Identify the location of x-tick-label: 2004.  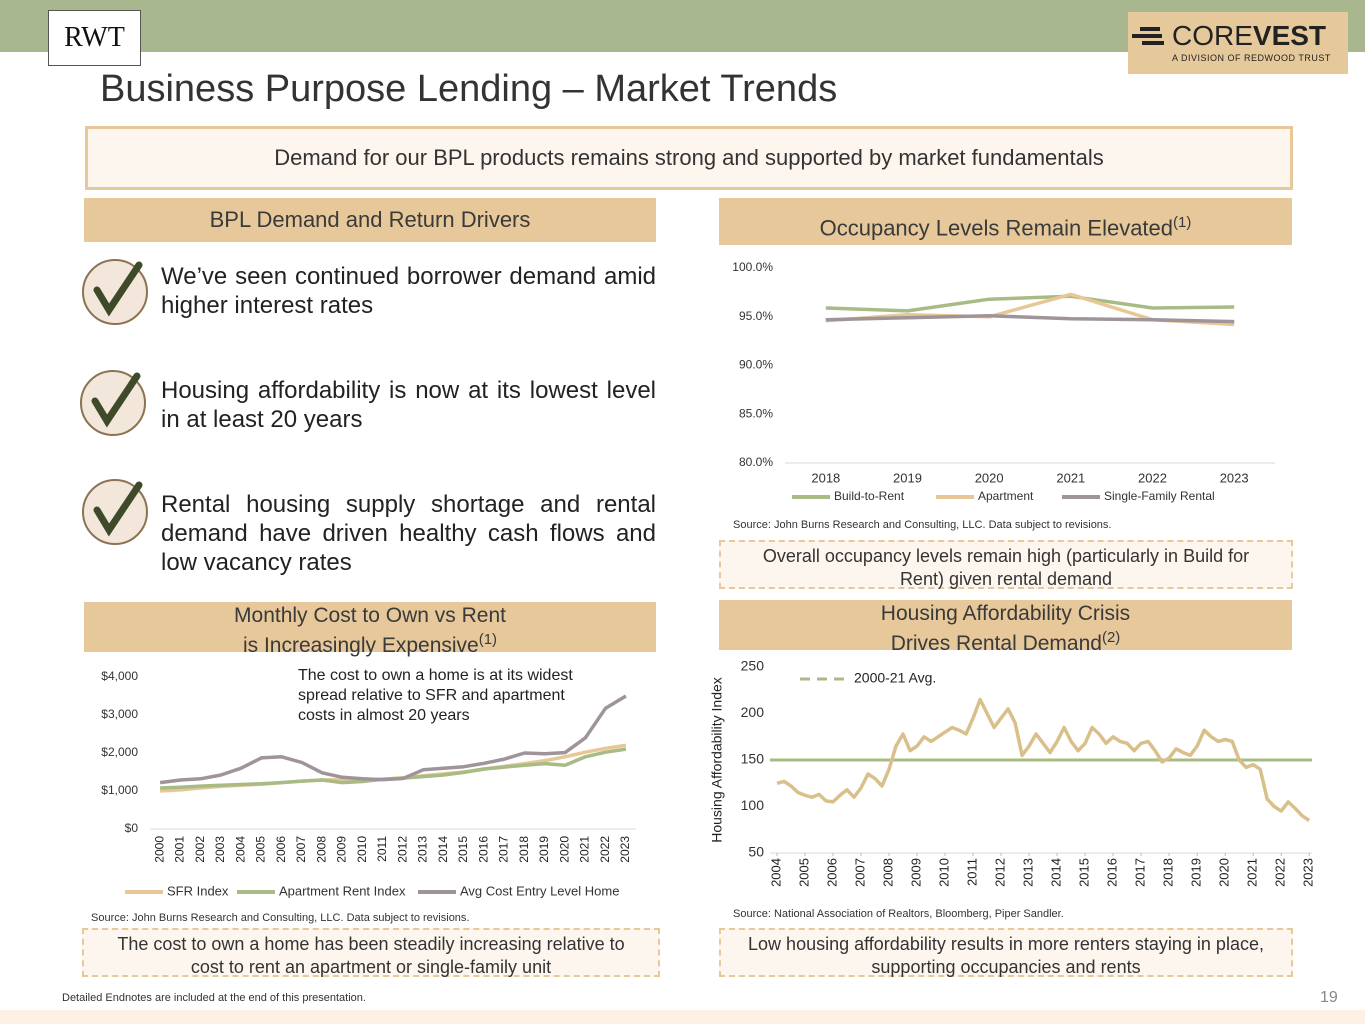
(240, 849).